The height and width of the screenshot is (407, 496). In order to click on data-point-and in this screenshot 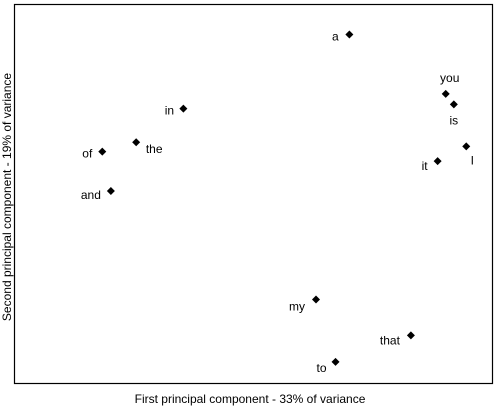, I will do `click(111, 191)`.